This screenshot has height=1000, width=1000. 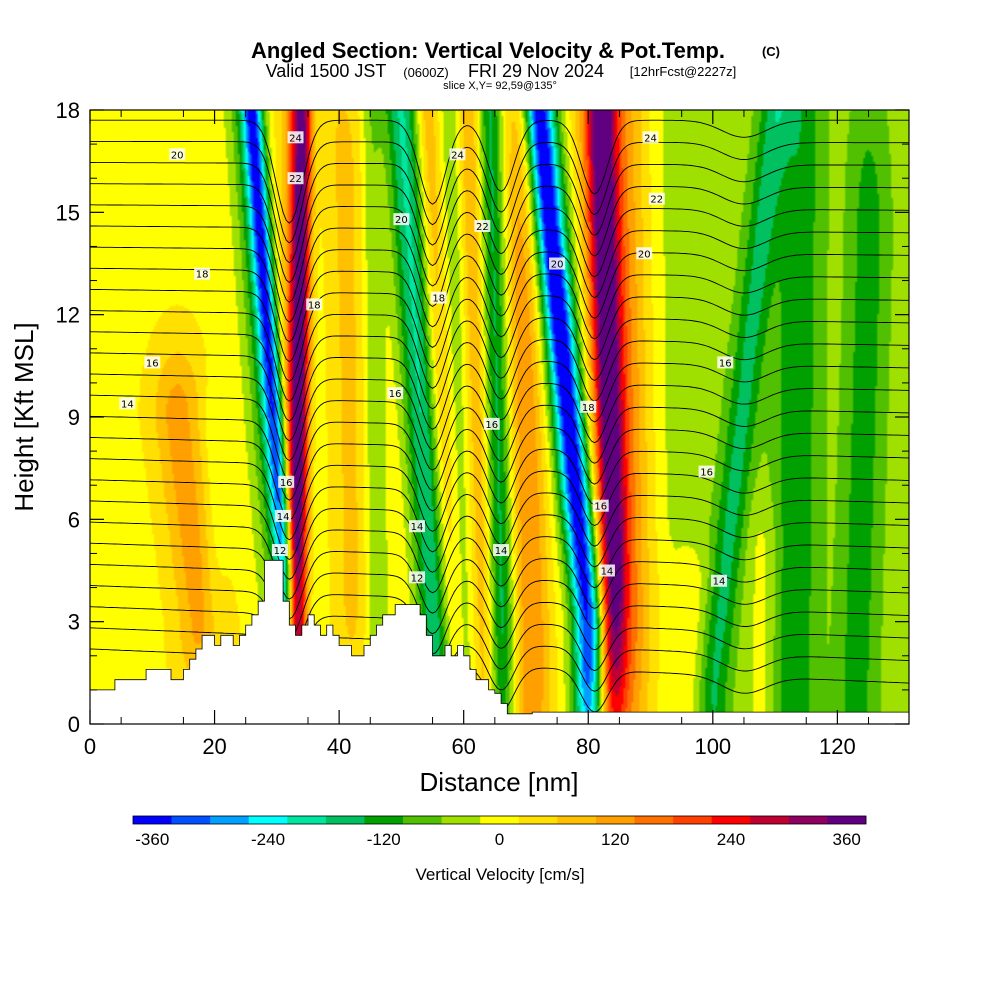 What do you see at coordinates (536, 71) in the screenshot?
I see `subtitle-date: FRI 29 Nov 2024` at bounding box center [536, 71].